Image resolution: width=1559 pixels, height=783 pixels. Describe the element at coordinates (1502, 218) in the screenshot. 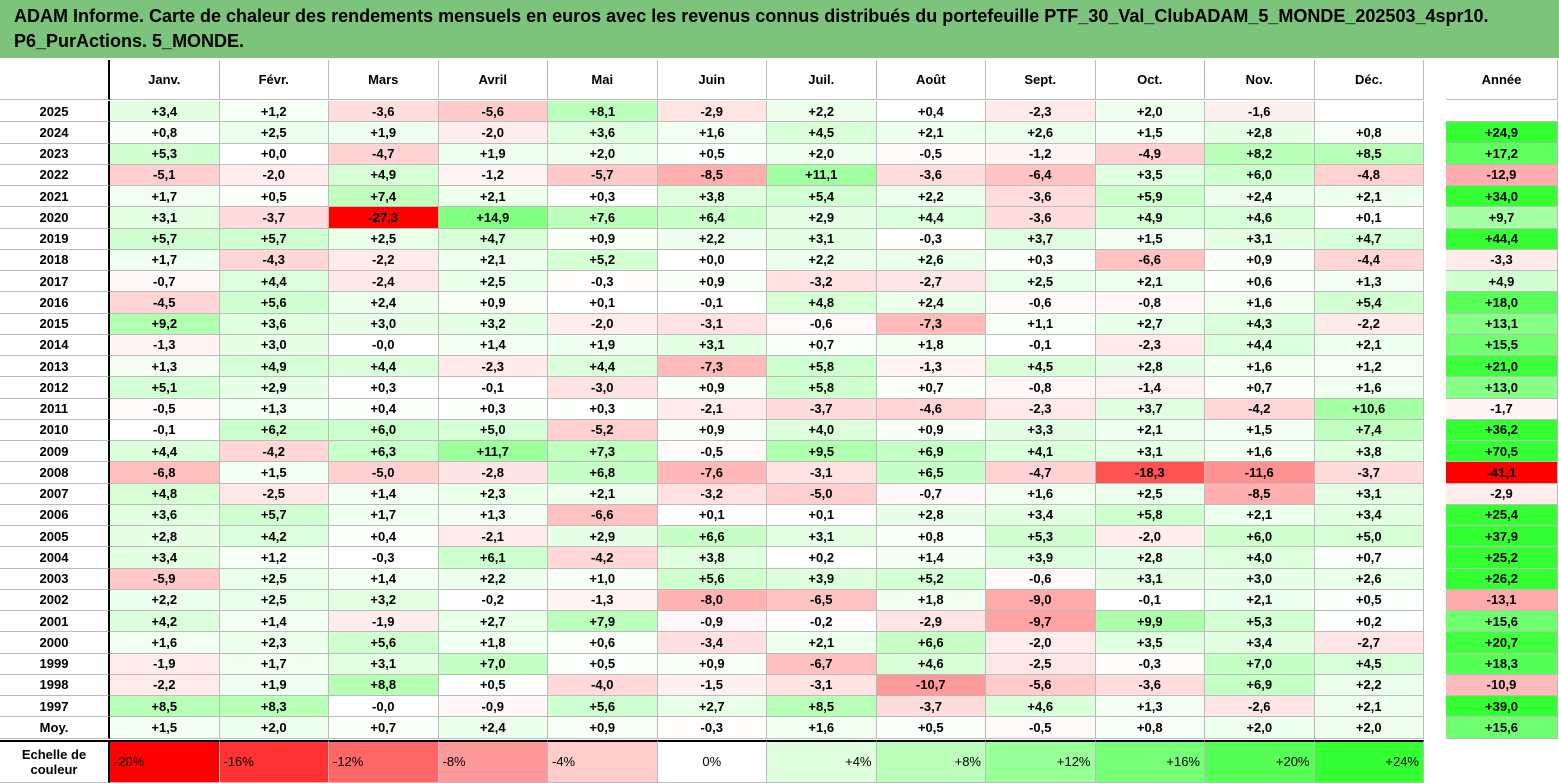

I see `year-total-cell: +9,7` at that location.